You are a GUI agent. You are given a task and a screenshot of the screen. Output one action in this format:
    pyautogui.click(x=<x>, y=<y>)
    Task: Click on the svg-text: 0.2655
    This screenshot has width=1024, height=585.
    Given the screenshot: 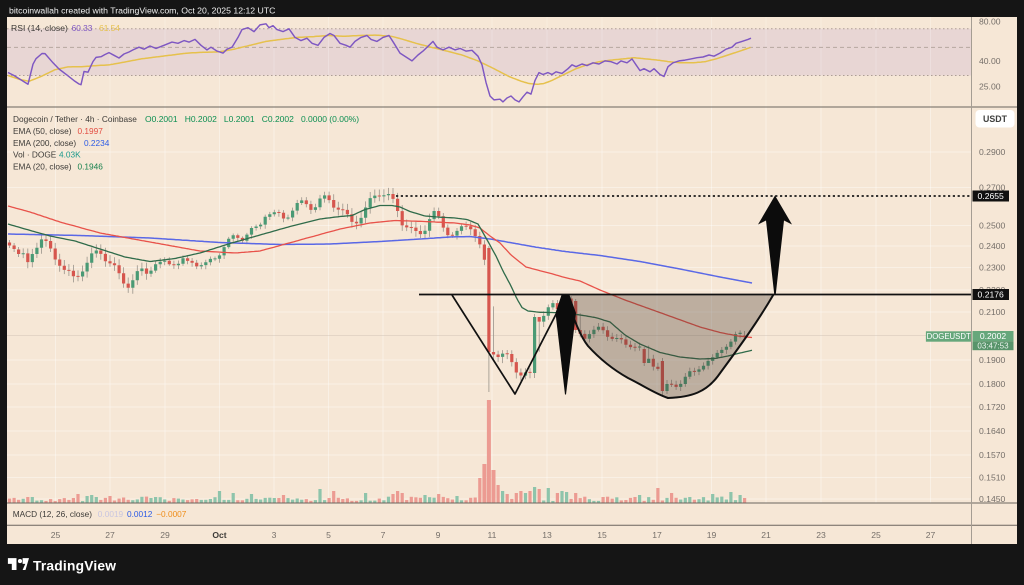 What is the action you would take?
    pyautogui.click(x=991, y=196)
    